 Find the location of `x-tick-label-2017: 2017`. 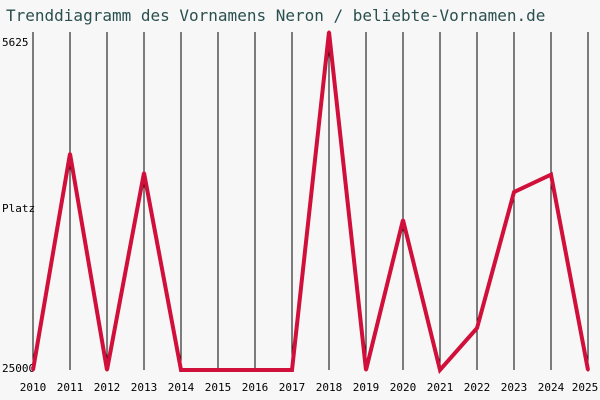

x-tick-label-2017: 2017 is located at coordinates (292, 387).